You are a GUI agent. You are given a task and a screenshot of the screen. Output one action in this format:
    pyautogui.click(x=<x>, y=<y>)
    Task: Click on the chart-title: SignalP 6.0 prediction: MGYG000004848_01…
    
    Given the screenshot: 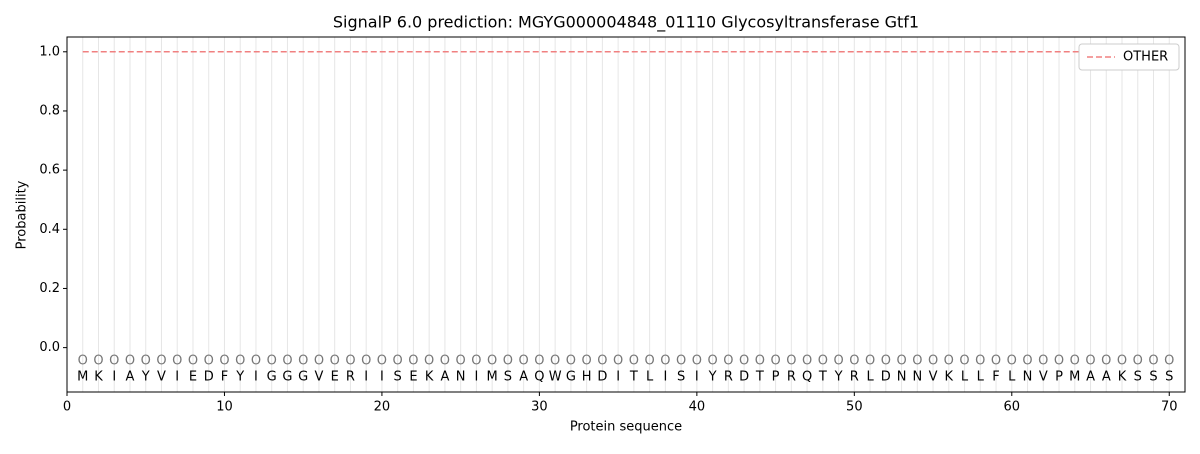 What is the action you would take?
    pyautogui.click(x=626, y=23)
    